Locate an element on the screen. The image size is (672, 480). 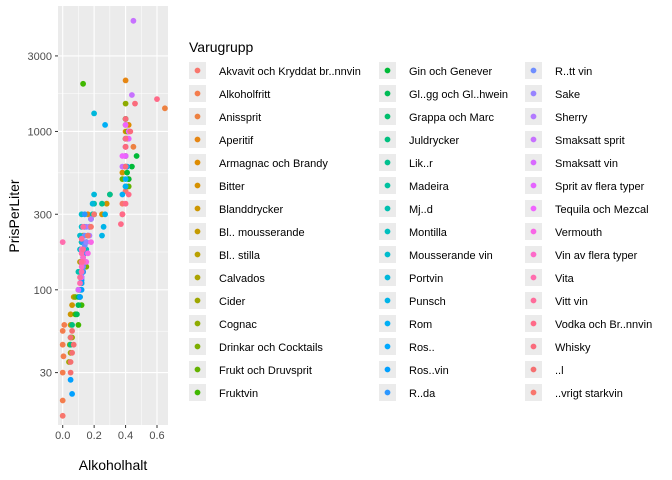
legend-item: Mj..d is located at coordinates (406, 208).